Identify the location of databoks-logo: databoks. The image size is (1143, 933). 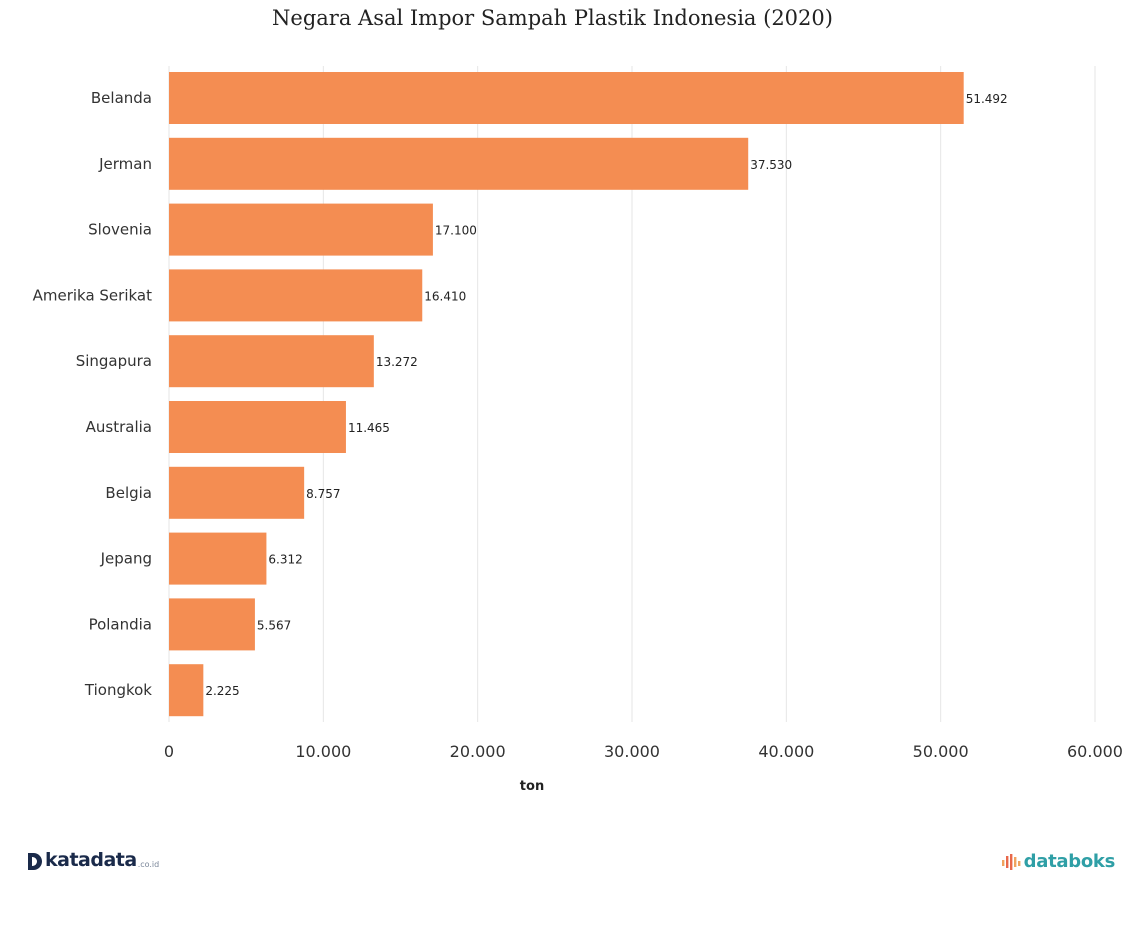
(1058, 861).